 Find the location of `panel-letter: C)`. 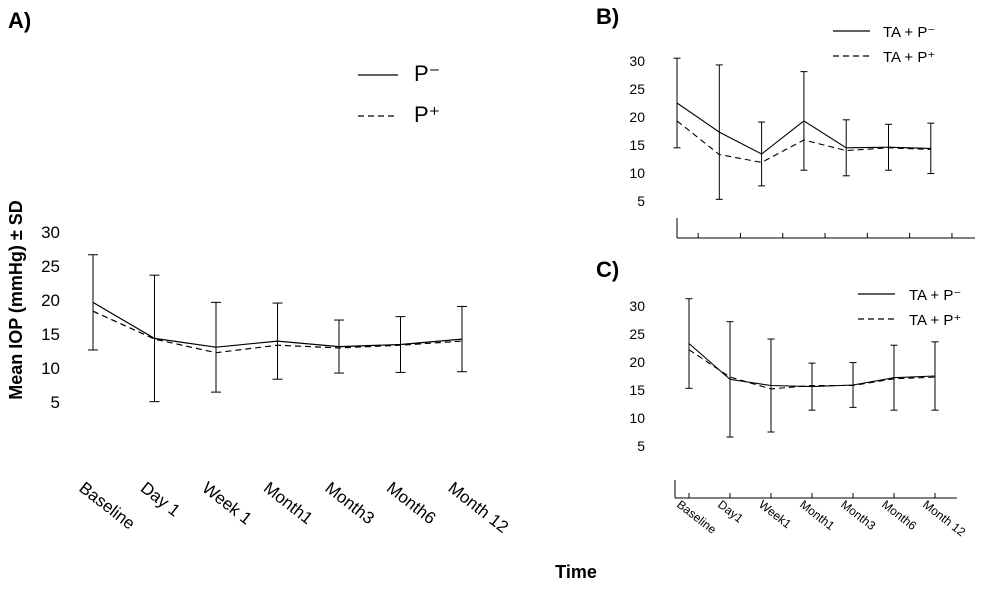

panel-letter: C) is located at coordinates (607, 269).